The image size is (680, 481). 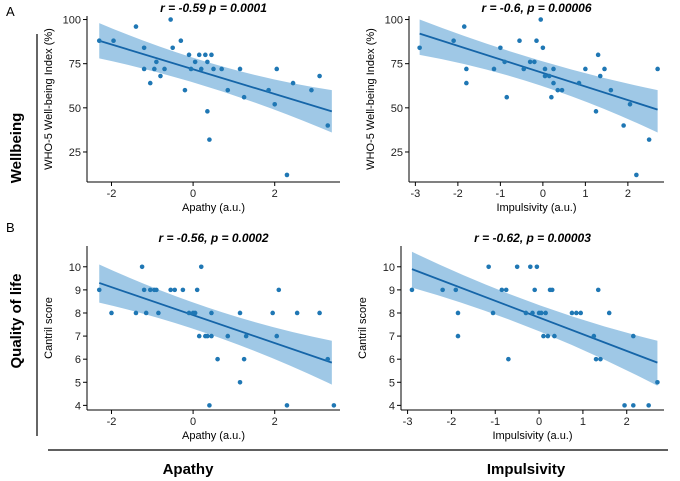 What do you see at coordinates (78, 383) in the screenshot?
I see `chart3-y-tick-label: 5` at bounding box center [78, 383].